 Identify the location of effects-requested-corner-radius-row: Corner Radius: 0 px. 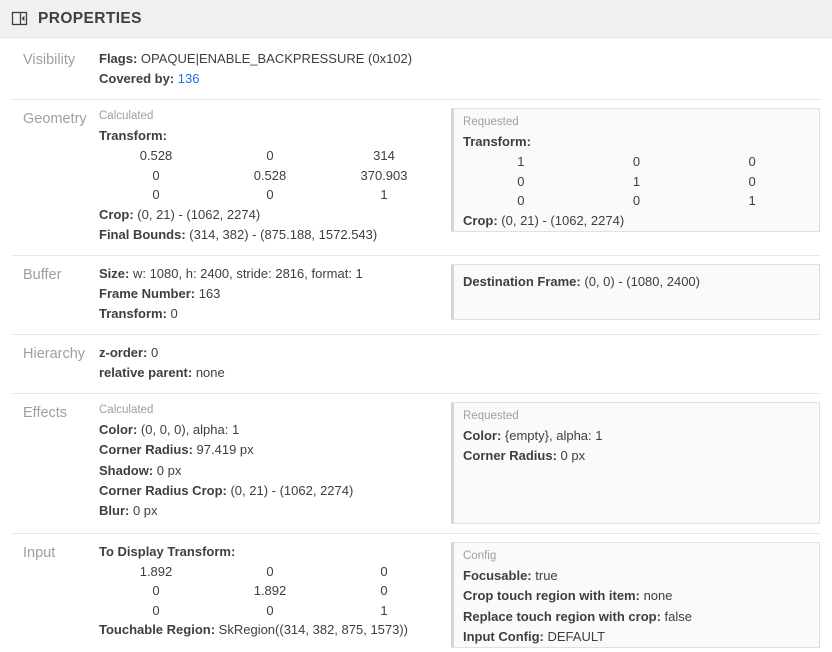
(636, 456).